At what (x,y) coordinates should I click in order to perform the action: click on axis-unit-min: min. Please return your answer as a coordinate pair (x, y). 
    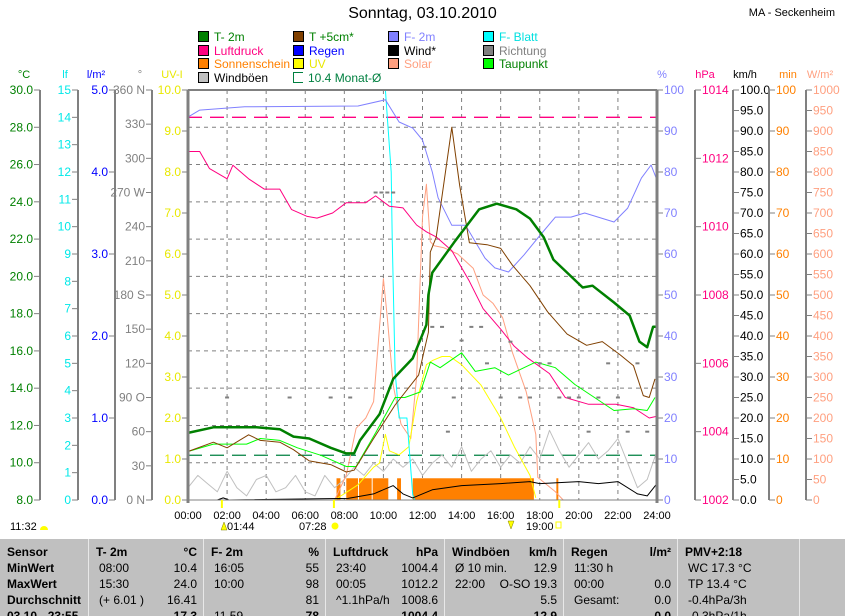
    Looking at the image, I should click on (788, 75).